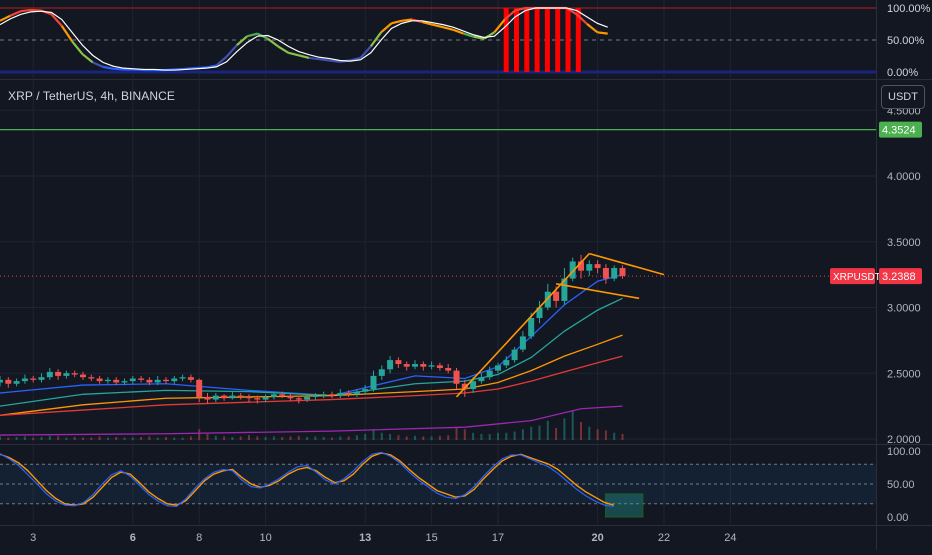 The width and height of the screenshot is (932, 555). Describe the element at coordinates (307, 479) in the screenshot. I see `stoch-k-line-bottom` at that location.